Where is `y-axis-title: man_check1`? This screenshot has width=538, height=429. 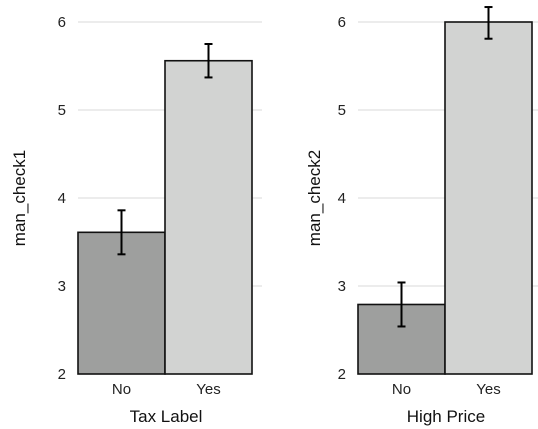
y-axis-title: man_check1 is located at coordinates (19, 198).